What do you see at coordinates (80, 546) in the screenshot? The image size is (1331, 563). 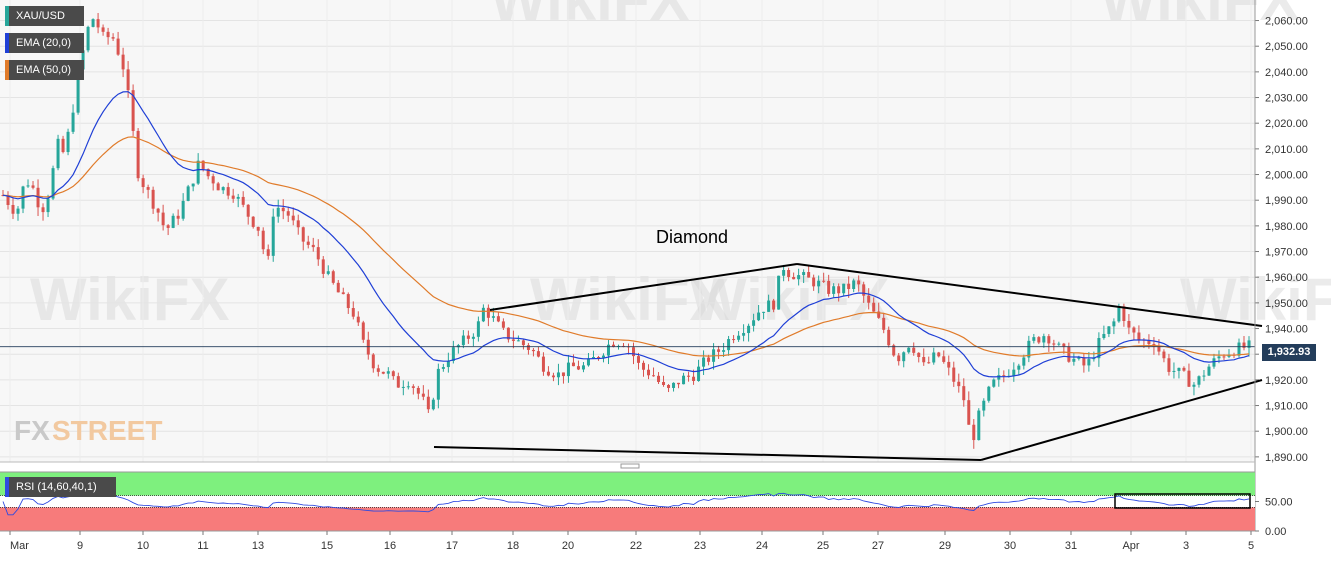 I see `time-tick-label: 9` at bounding box center [80, 546].